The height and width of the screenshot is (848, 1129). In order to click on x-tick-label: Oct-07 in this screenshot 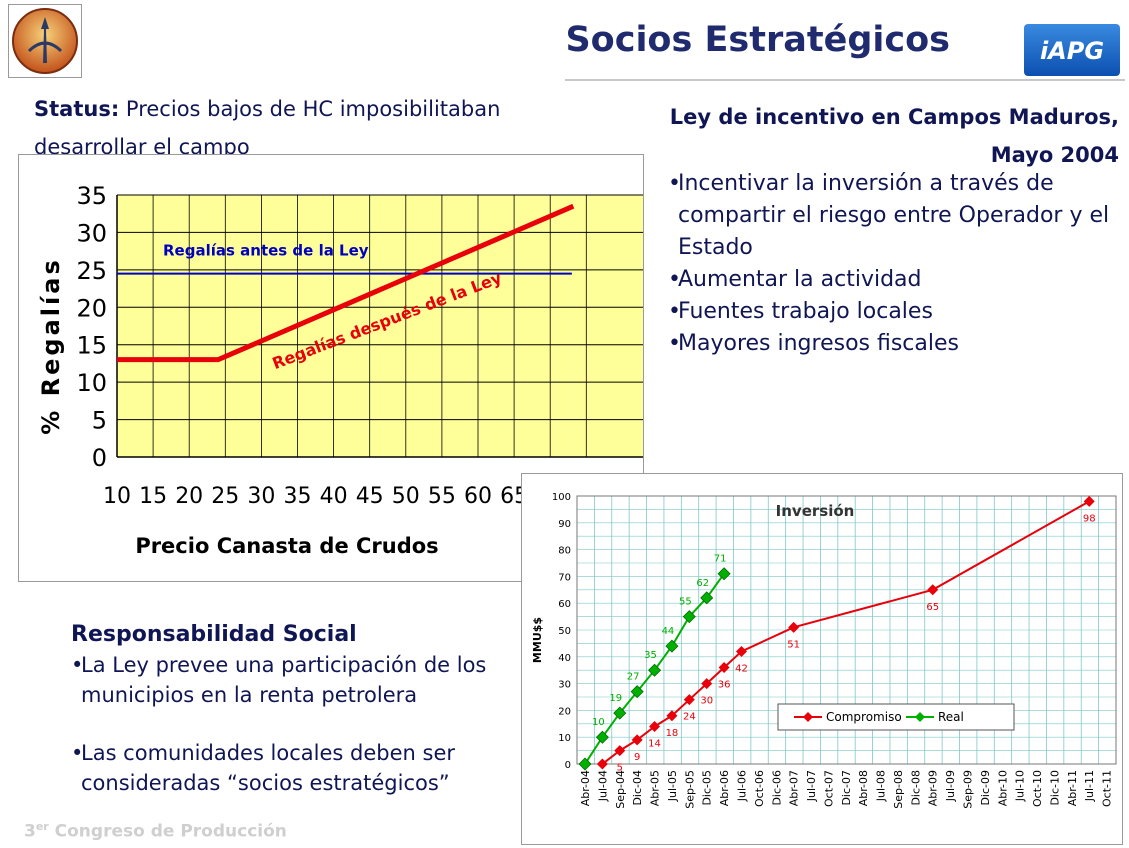, I will do `click(828, 788)`.